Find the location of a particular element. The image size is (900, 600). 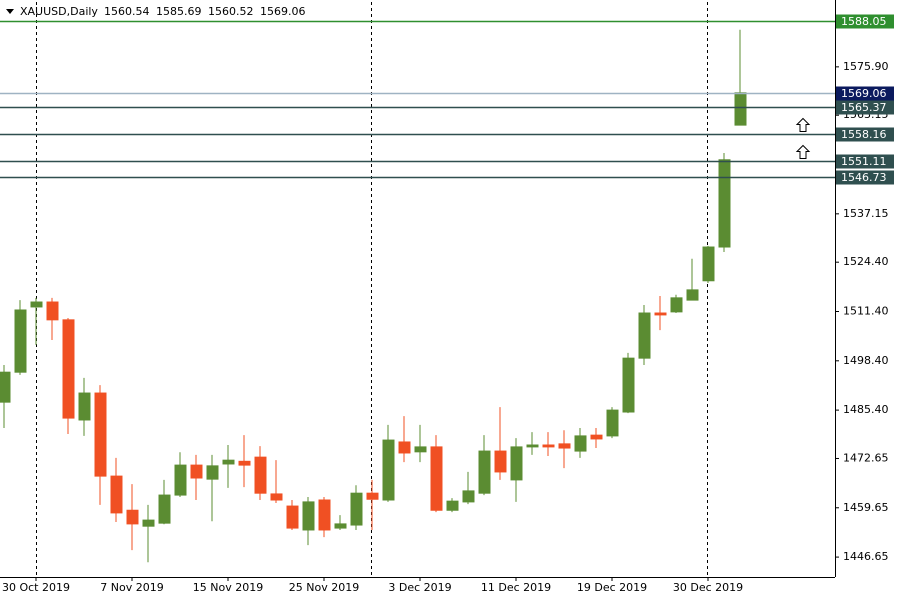

x-tick-label: 11 Dec 2019 is located at coordinates (516, 587).